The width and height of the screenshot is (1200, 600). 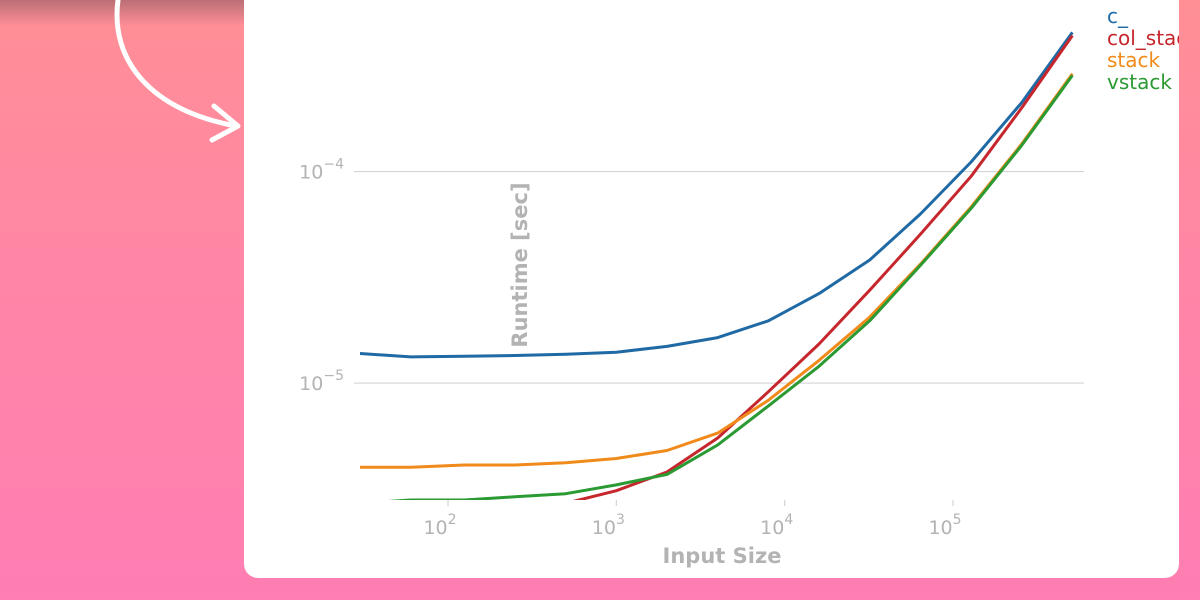 What do you see at coordinates (1118, 16) in the screenshot?
I see `legend-entry-c_: c_` at bounding box center [1118, 16].